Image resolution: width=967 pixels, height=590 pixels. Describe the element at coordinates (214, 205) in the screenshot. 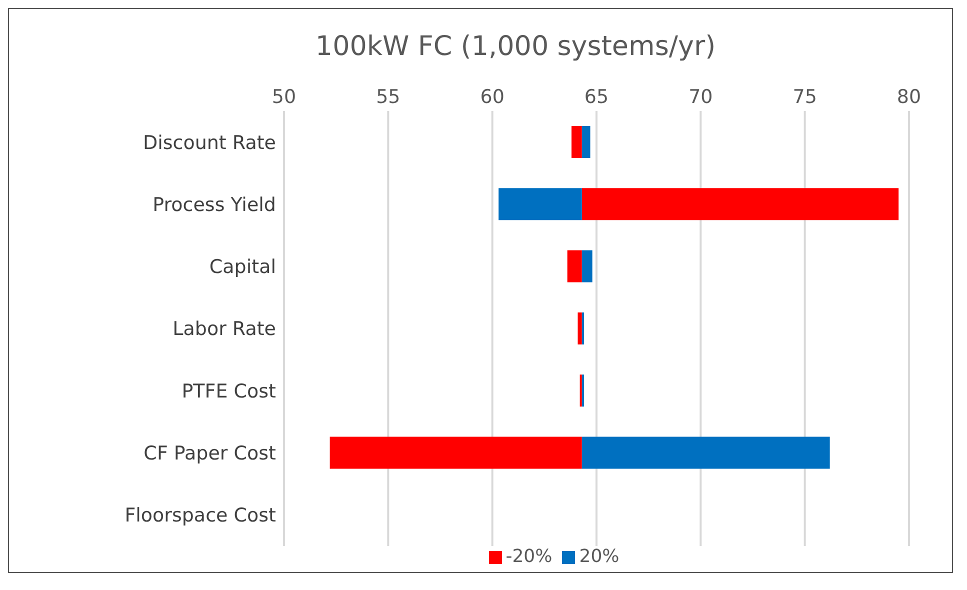

I see `y-tick-label: Process Yield` at that location.